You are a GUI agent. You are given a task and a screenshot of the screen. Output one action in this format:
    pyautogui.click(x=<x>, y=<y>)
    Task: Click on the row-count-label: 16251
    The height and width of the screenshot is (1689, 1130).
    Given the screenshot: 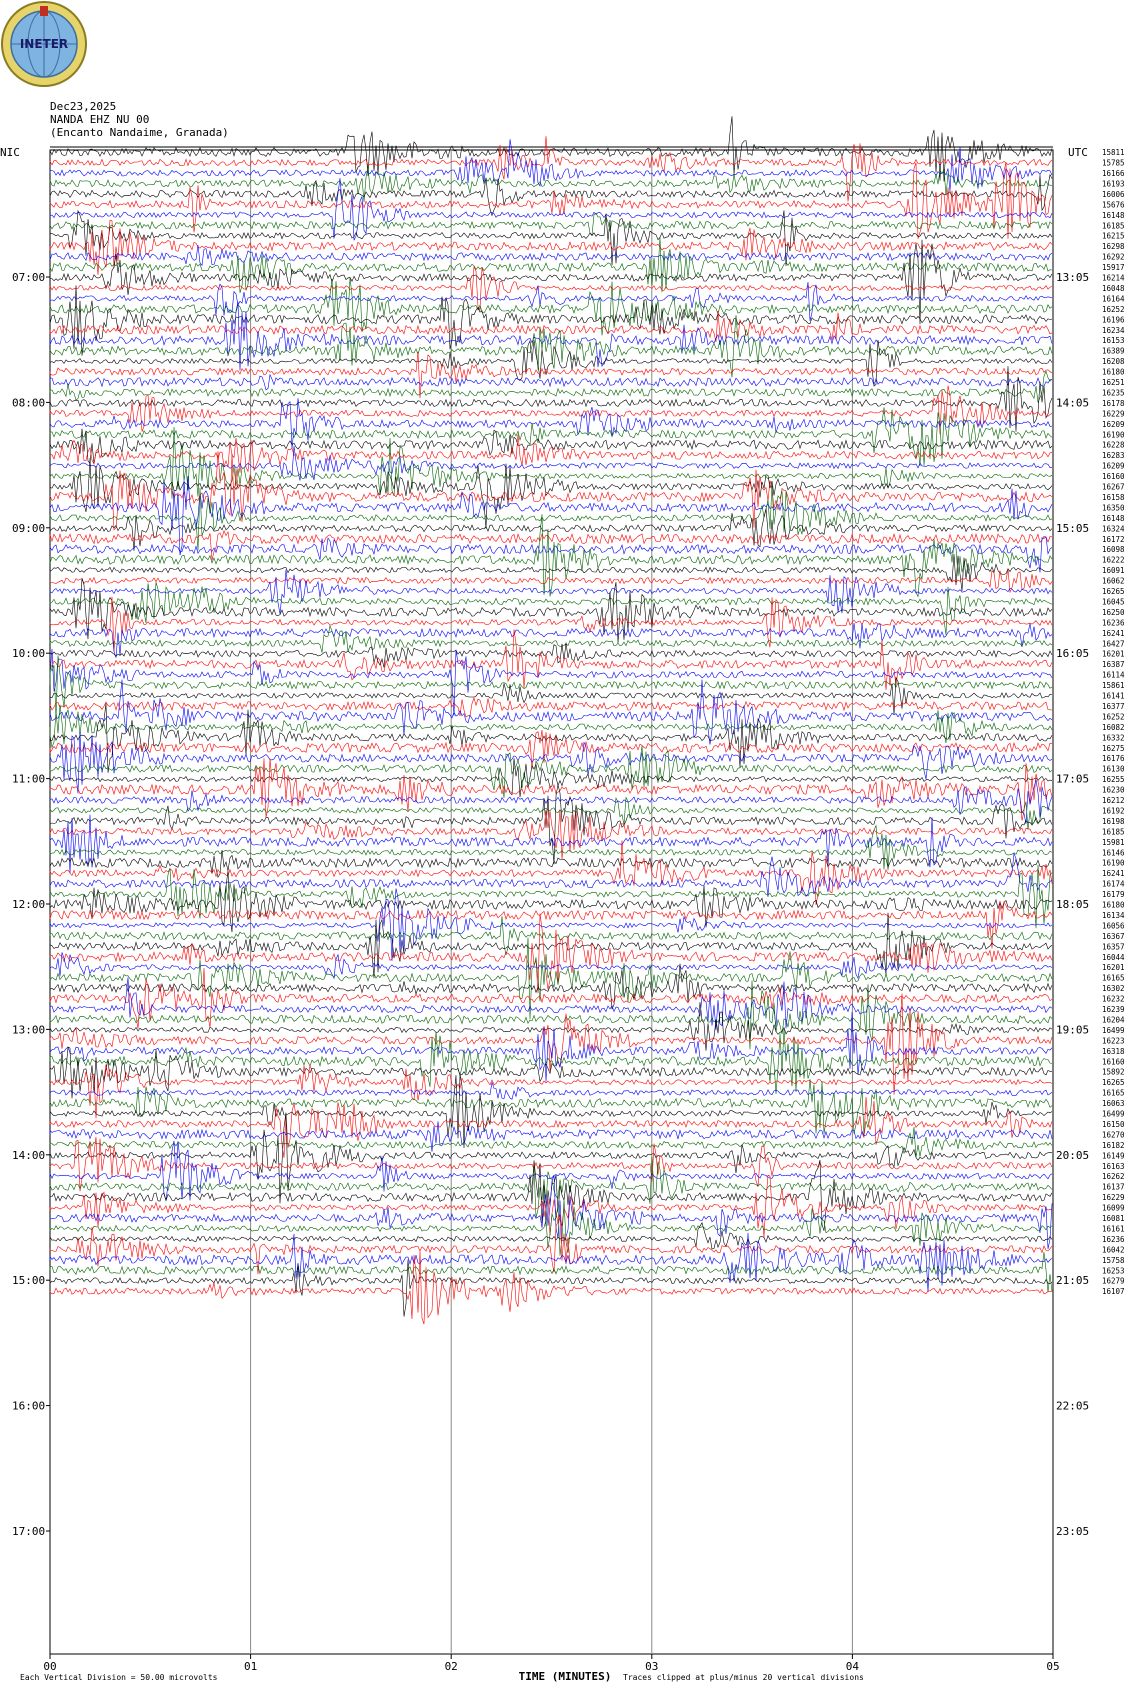 What is the action you would take?
    pyautogui.click(x=1113, y=382)
    